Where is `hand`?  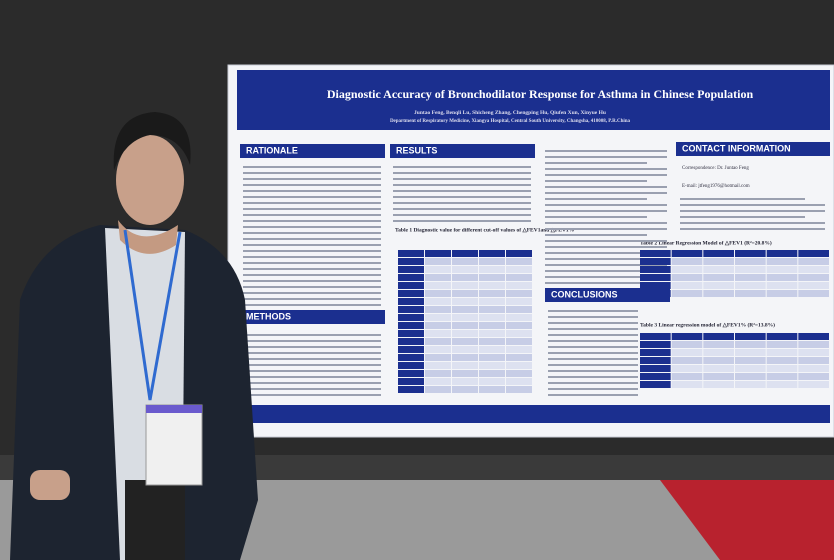
hand is located at coordinates (50, 485).